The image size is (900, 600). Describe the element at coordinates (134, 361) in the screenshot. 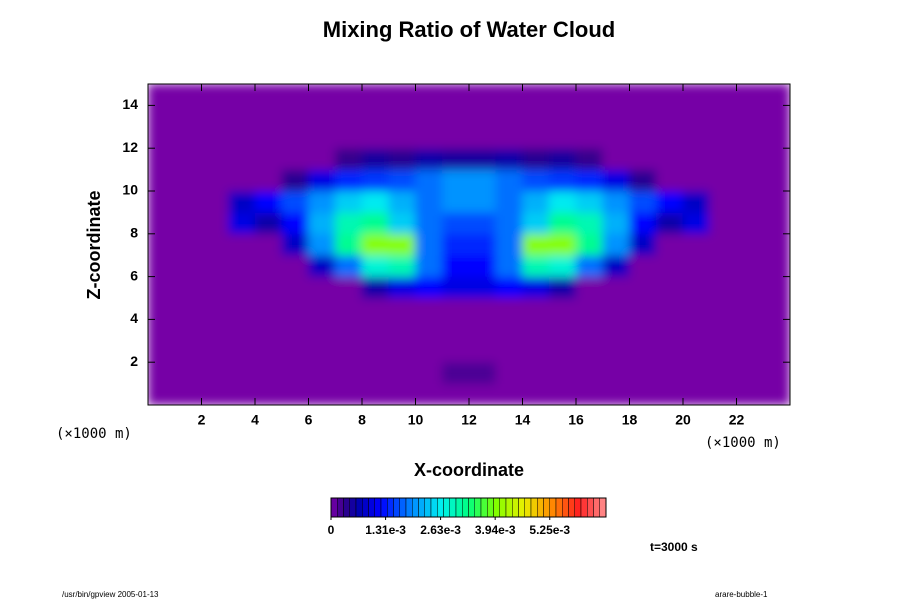

I see `y-tick-label: 2` at that location.